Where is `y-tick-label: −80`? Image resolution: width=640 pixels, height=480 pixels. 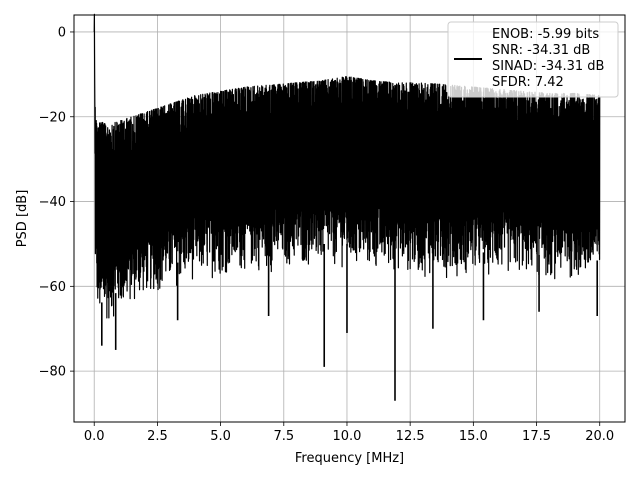
y-tick-label: −80 is located at coordinates (52, 372).